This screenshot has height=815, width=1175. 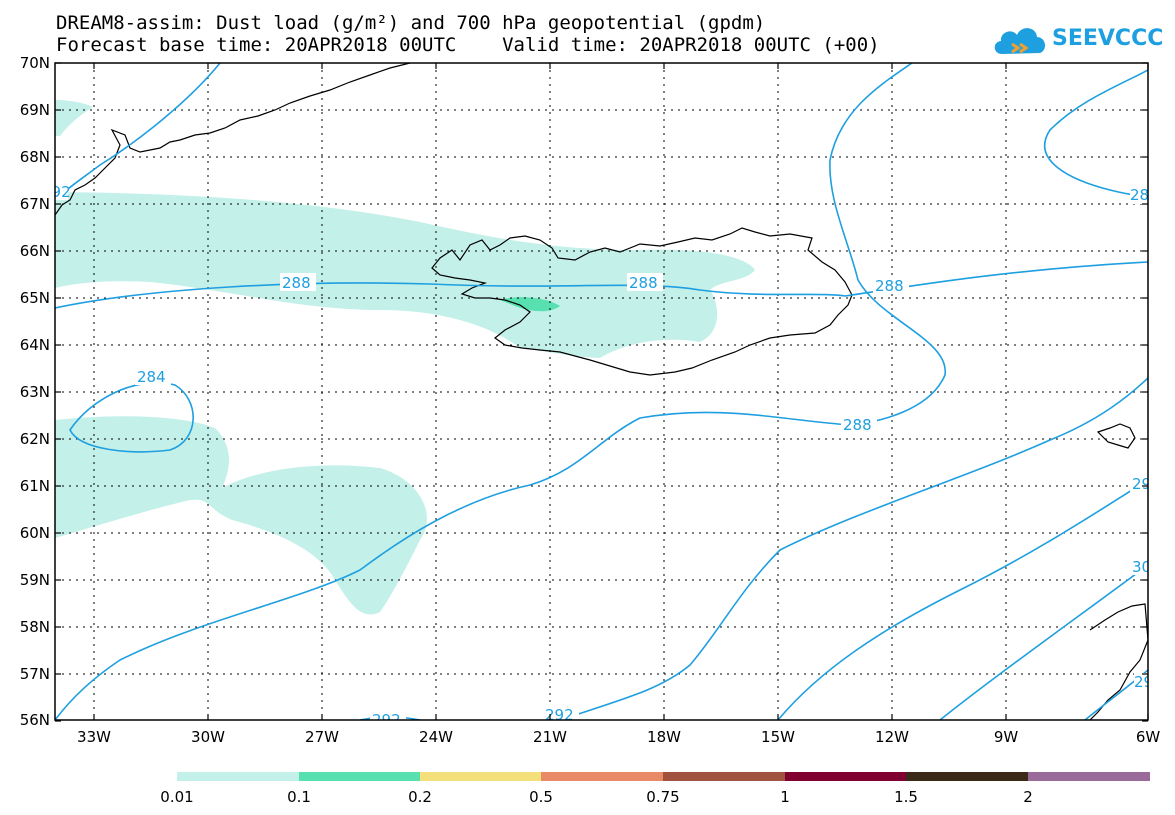 I want to click on lon-label: 18W, so click(x=664, y=737).